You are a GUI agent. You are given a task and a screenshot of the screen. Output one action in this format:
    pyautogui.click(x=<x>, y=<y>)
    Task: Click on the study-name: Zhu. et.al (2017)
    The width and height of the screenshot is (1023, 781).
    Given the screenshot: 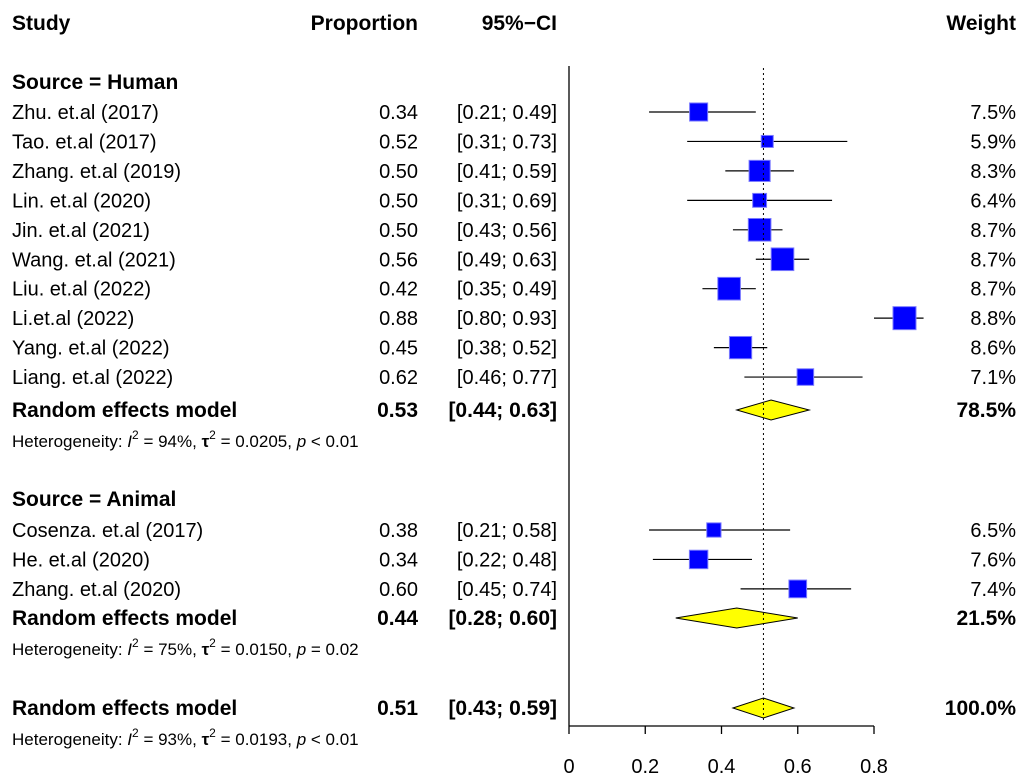 What is the action you would take?
    pyautogui.click(x=85, y=113)
    